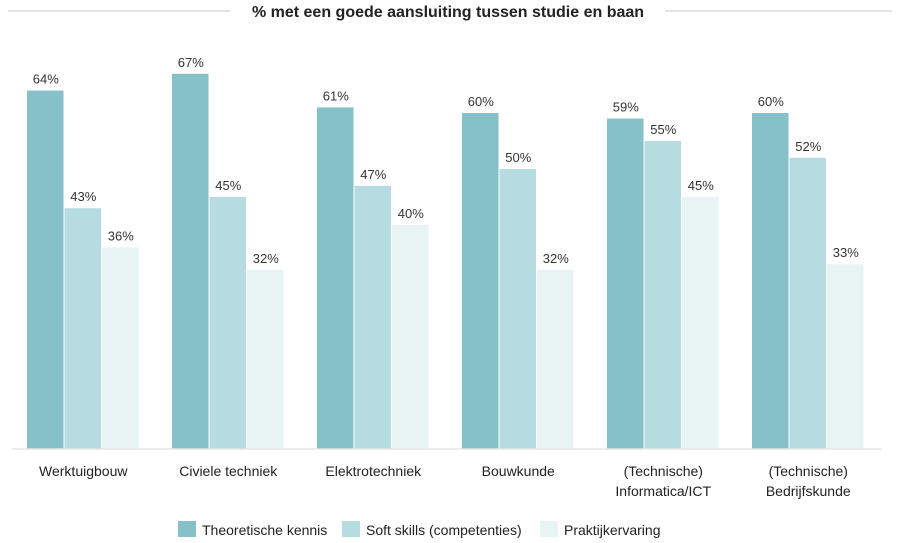 Image resolution: width=900 pixels, height=543 pixels. What do you see at coordinates (444, 530) in the screenshot?
I see `legend-label: Soft skills (competenties)` at bounding box center [444, 530].